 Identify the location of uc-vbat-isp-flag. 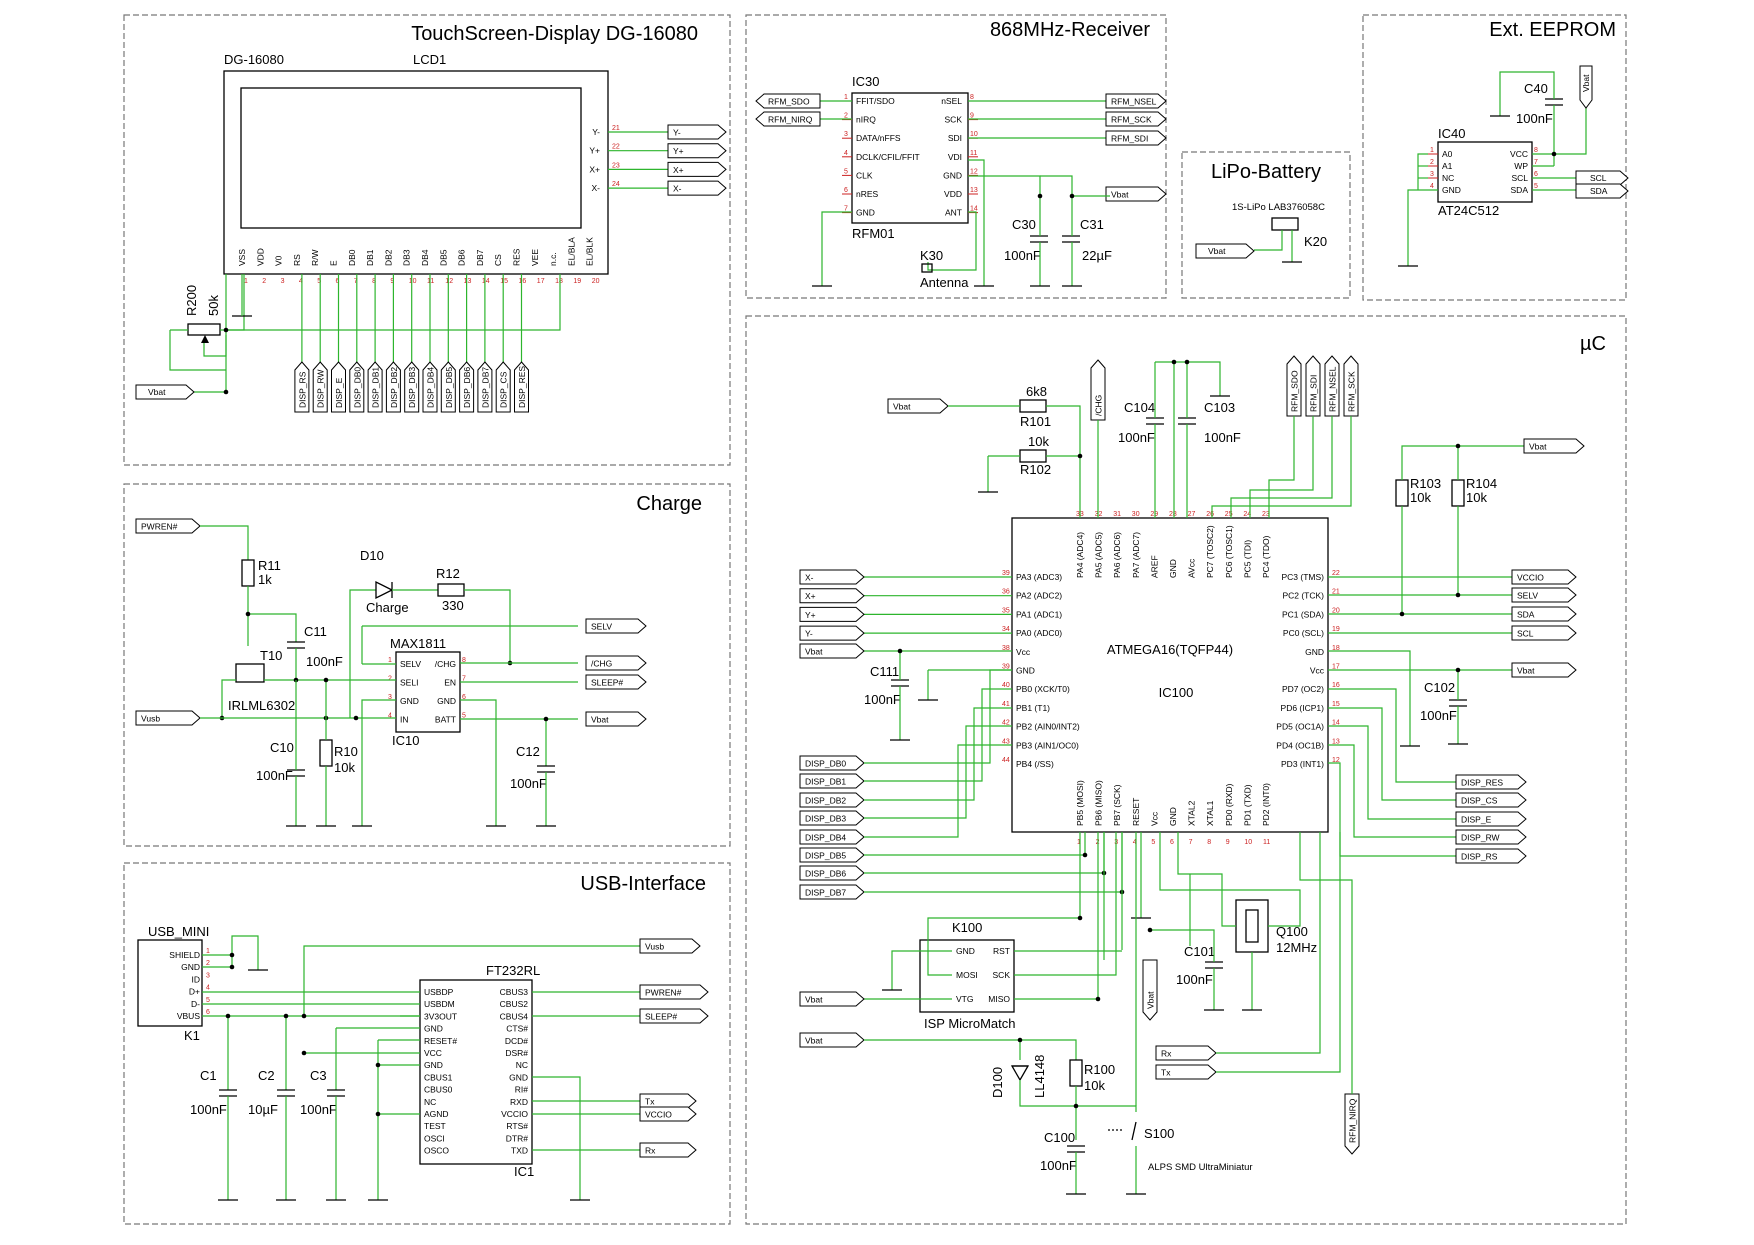
(832, 999).